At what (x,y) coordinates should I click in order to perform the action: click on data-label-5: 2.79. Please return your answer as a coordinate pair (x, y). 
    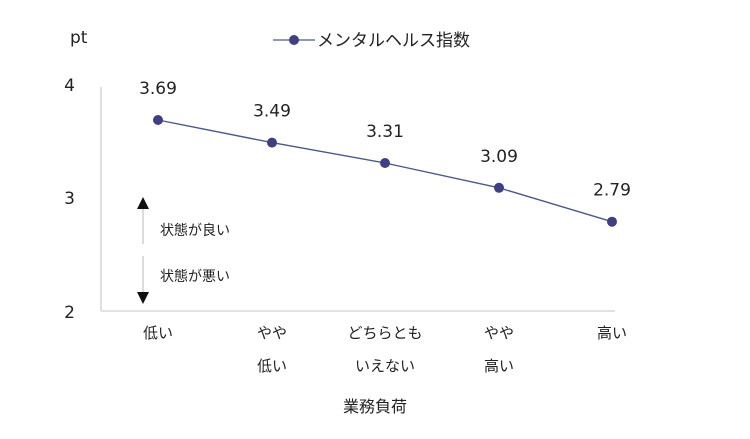
    Looking at the image, I should click on (612, 191).